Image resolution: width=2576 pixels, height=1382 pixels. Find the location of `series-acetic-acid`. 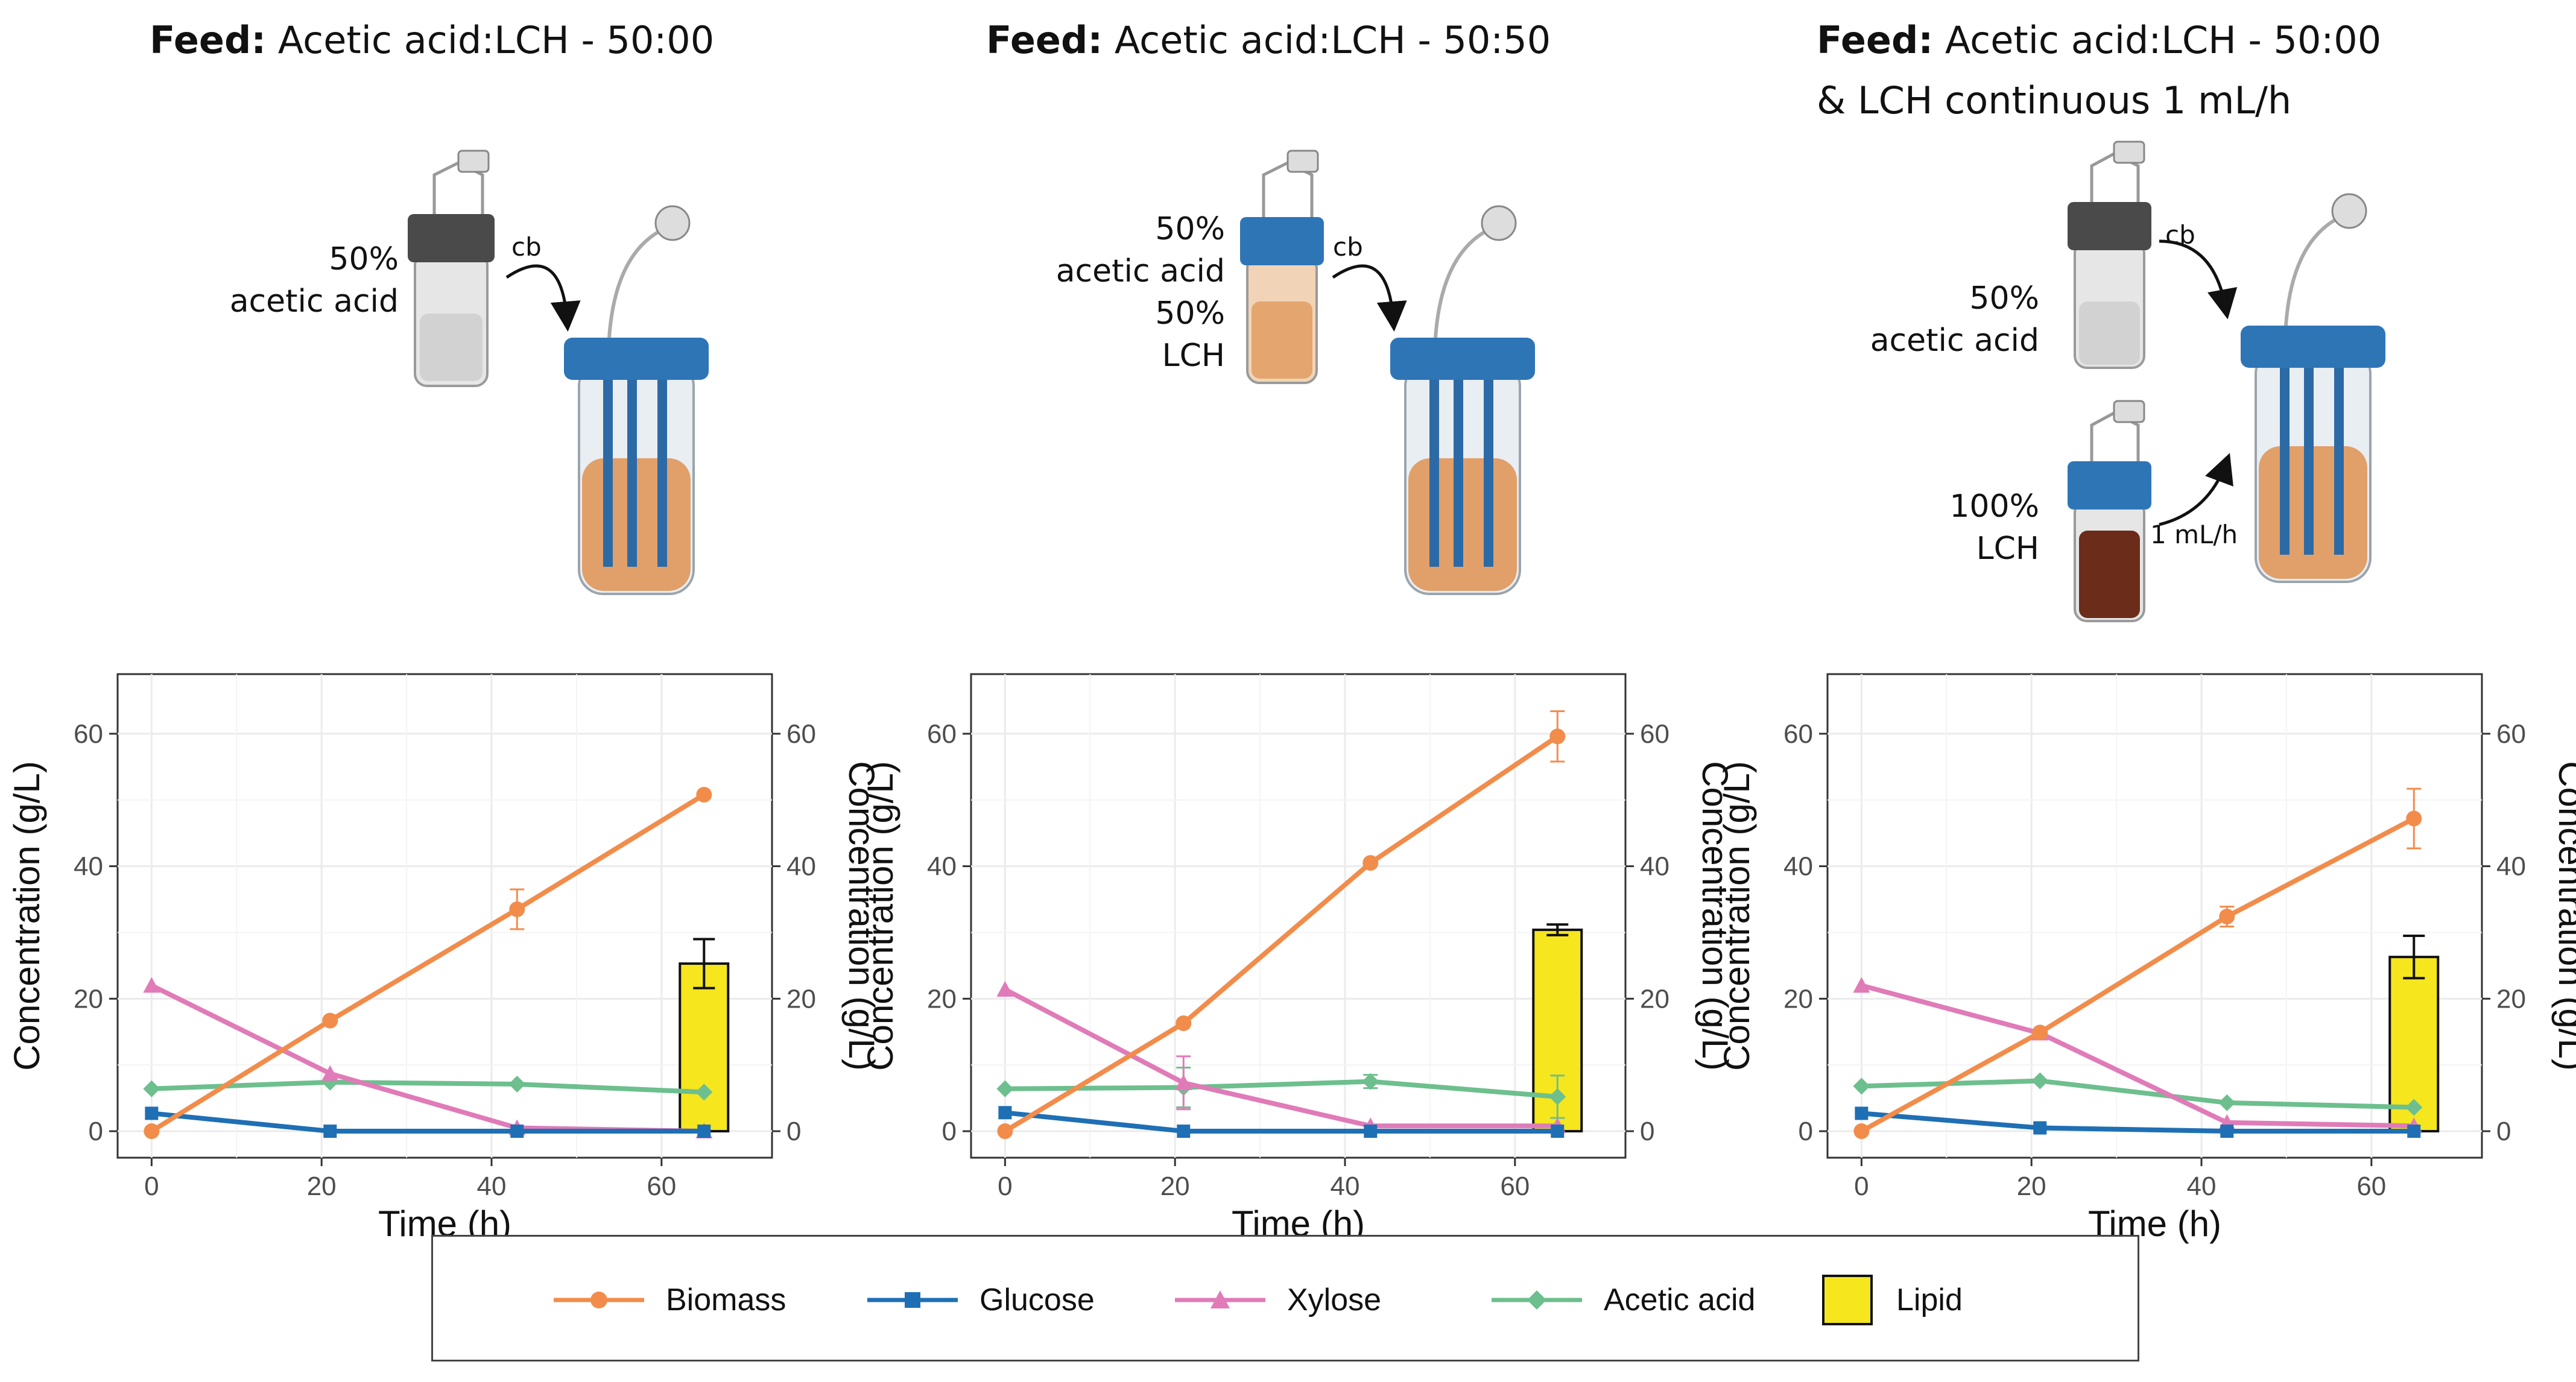

series-acetic-acid is located at coordinates (428, 1087).